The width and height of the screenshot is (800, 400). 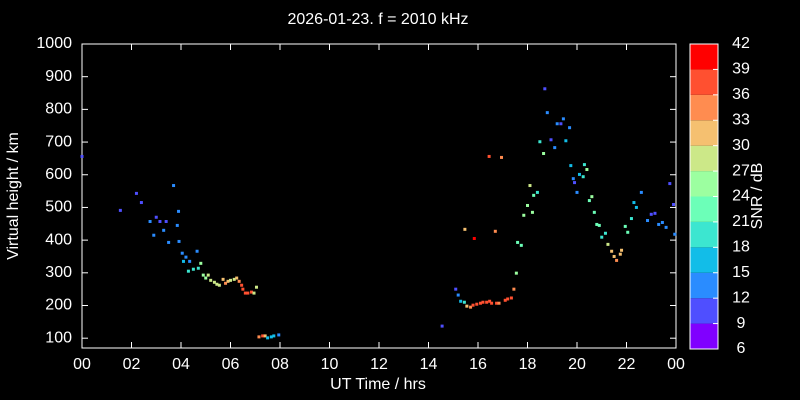 I want to click on x-tick-label: 20, so click(x=577, y=364).